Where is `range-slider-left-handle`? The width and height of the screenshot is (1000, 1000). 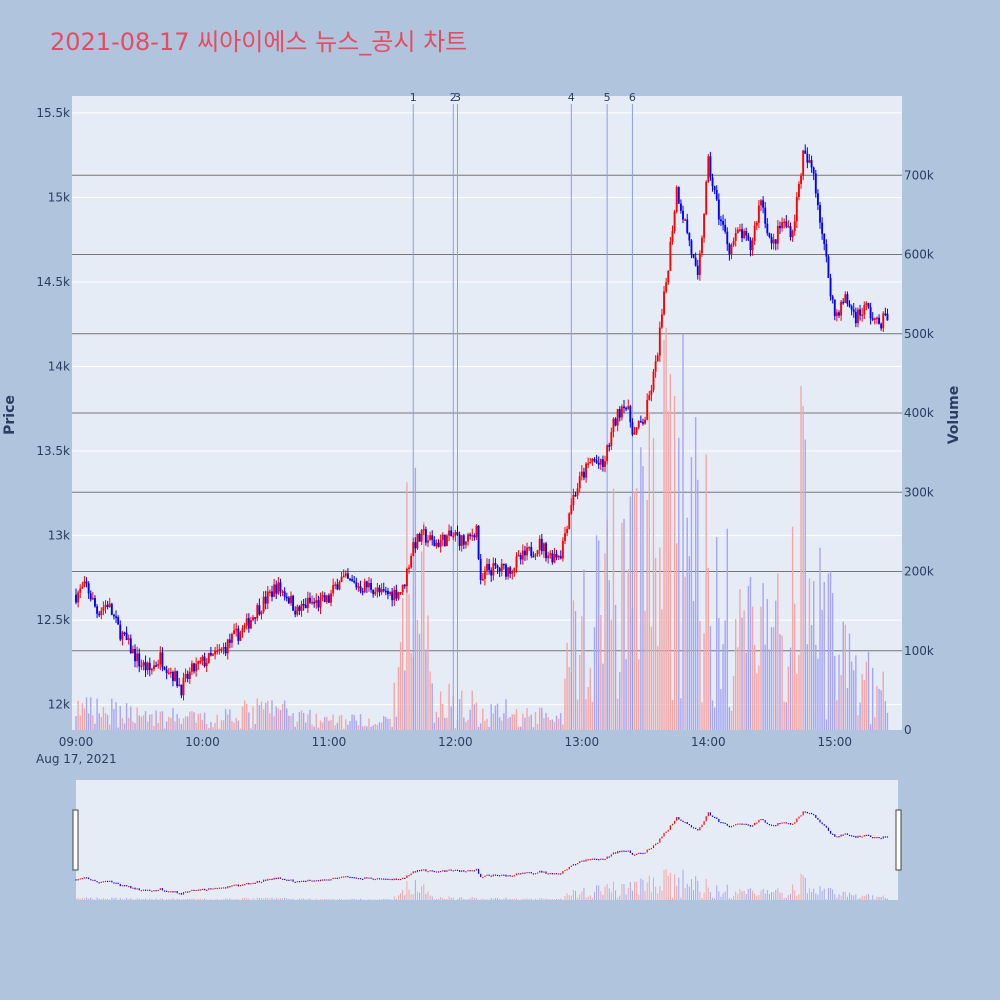 range-slider-left-handle is located at coordinates (75, 840).